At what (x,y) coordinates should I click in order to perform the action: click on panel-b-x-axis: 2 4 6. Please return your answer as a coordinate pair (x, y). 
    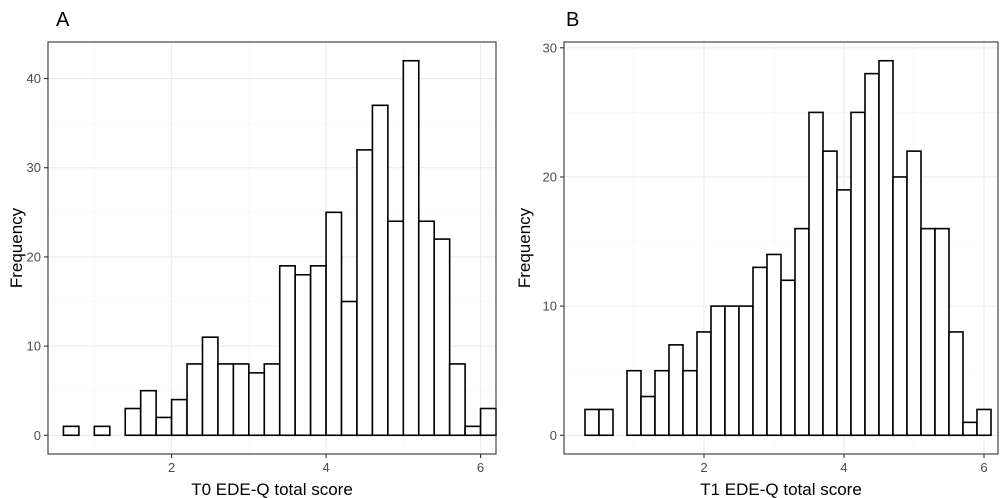
    Looking at the image, I should click on (844, 464).